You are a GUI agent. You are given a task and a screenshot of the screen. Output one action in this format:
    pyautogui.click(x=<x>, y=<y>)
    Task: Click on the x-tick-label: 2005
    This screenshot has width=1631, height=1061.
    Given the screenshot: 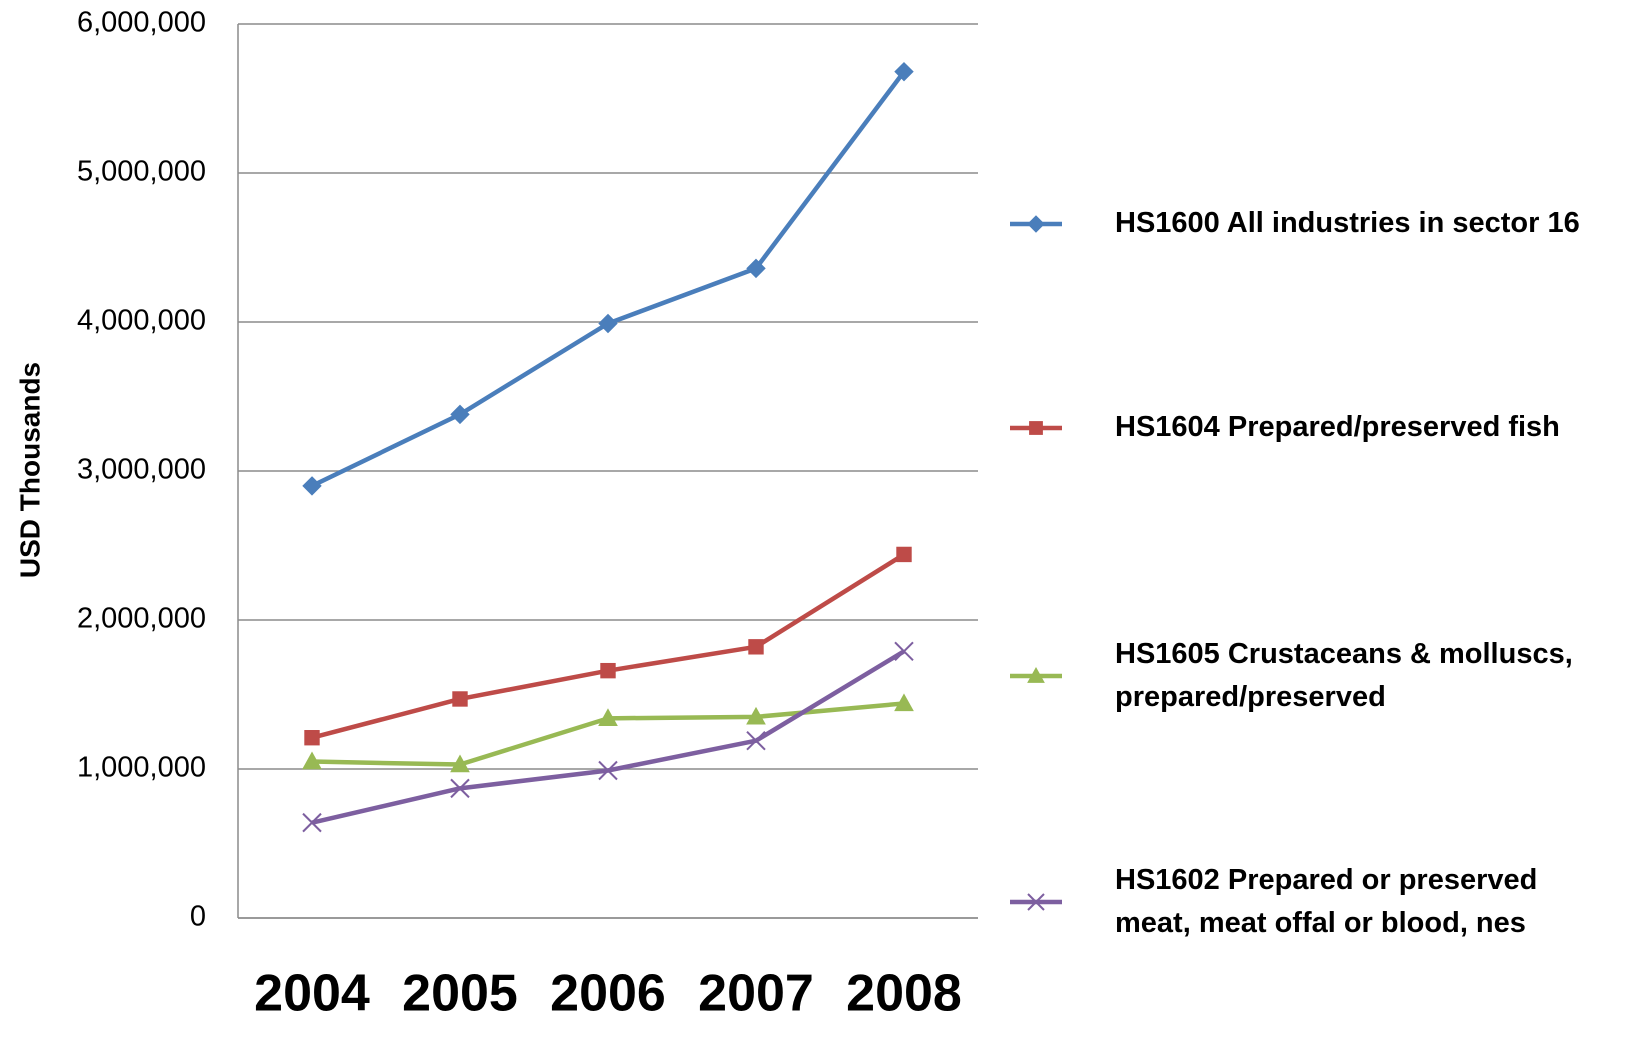 What is the action you would take?
    pyautogui.click(x=460, y=994)
    